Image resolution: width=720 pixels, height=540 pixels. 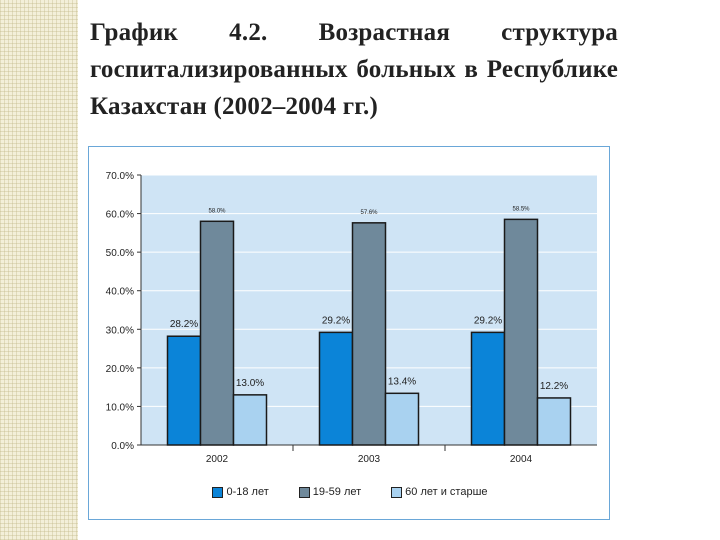 I want to click on y-tick-label: 30.0%, so click(x=120, y=330).